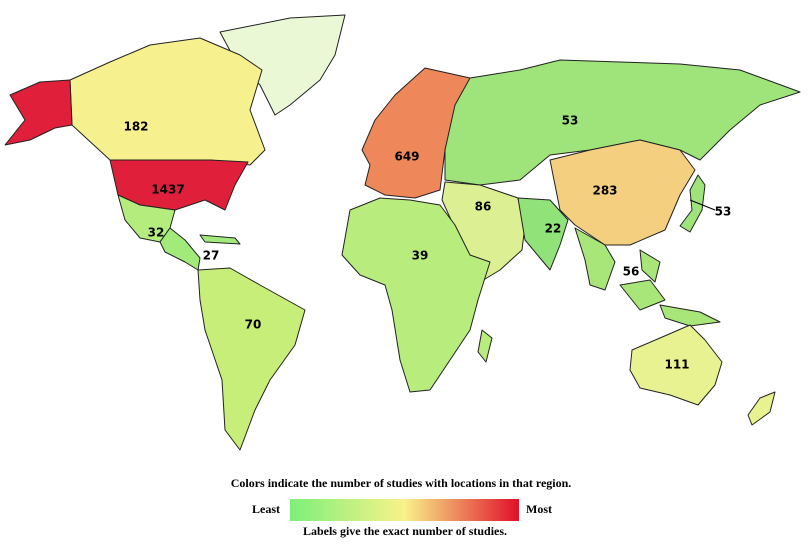 The image size is (810, 544). I want to click on legend-most: Most, so click(539, 509).